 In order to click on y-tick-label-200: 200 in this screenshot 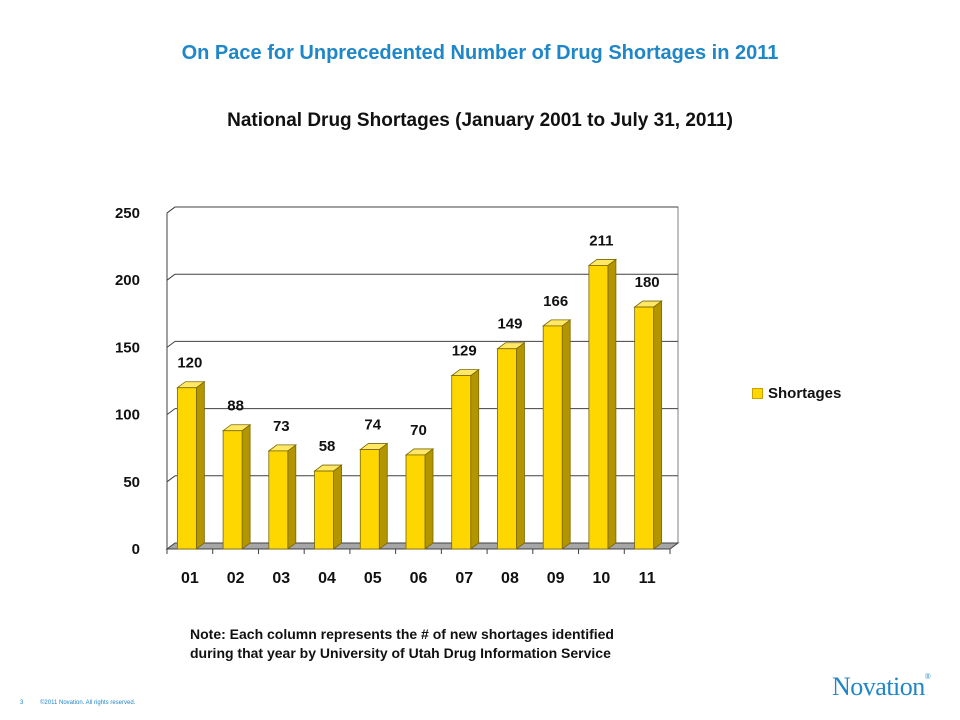, I will do `click(127, 280)`.